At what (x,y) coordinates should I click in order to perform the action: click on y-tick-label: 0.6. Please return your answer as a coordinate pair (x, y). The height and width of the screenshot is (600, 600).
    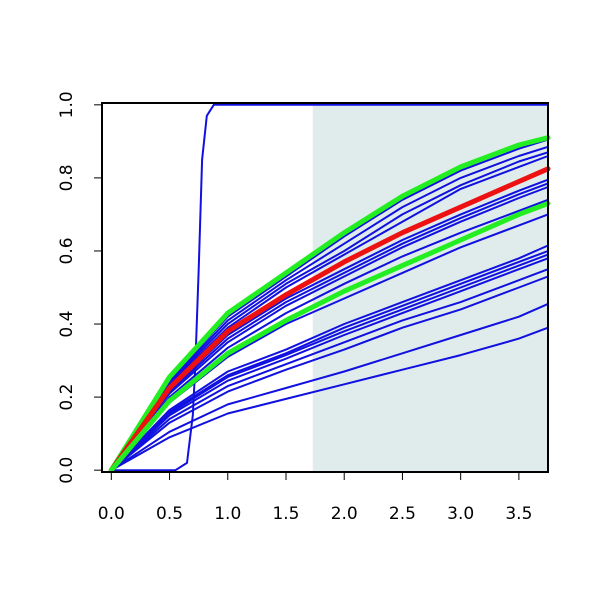
    Looking at the image, I should click on (67, 250).